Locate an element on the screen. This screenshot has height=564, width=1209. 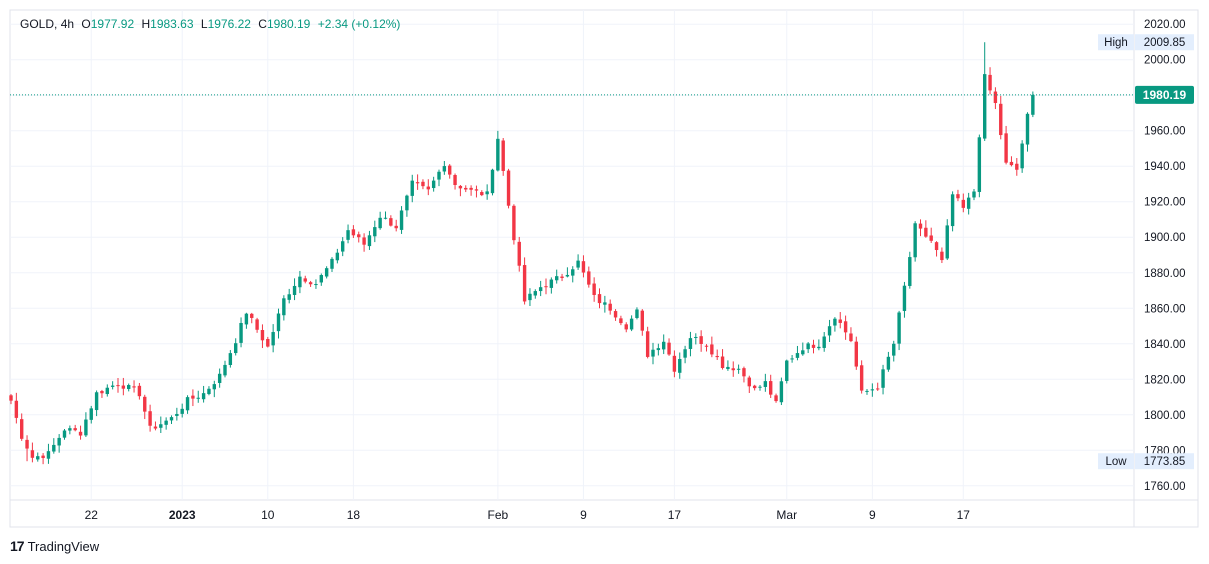
x-tick-label: 22 is located at coordinates (92, 515).